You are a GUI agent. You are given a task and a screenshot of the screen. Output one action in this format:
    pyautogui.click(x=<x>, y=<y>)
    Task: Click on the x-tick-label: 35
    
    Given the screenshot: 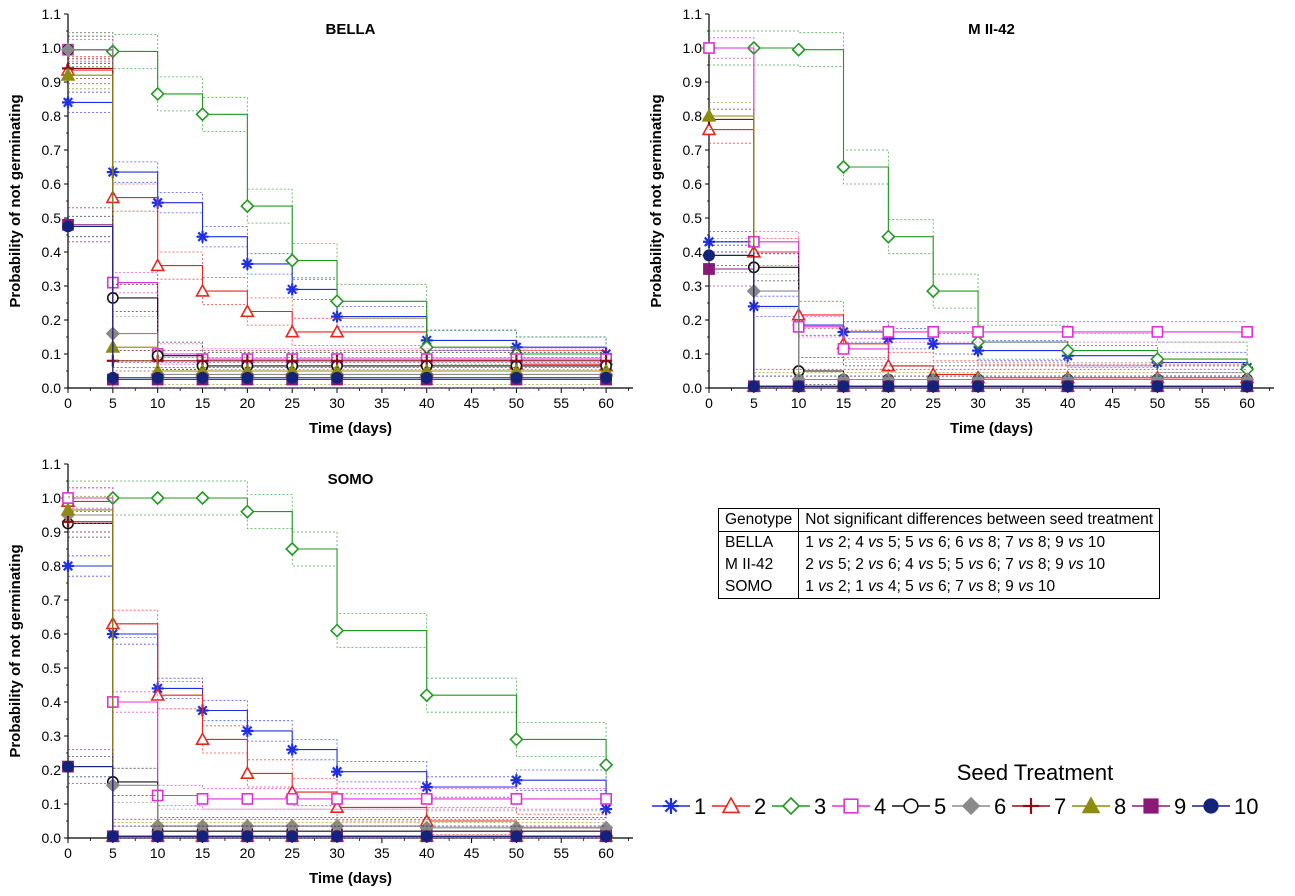 What is the action you would take?
    pyautogui.click(x=382, y=853)
    